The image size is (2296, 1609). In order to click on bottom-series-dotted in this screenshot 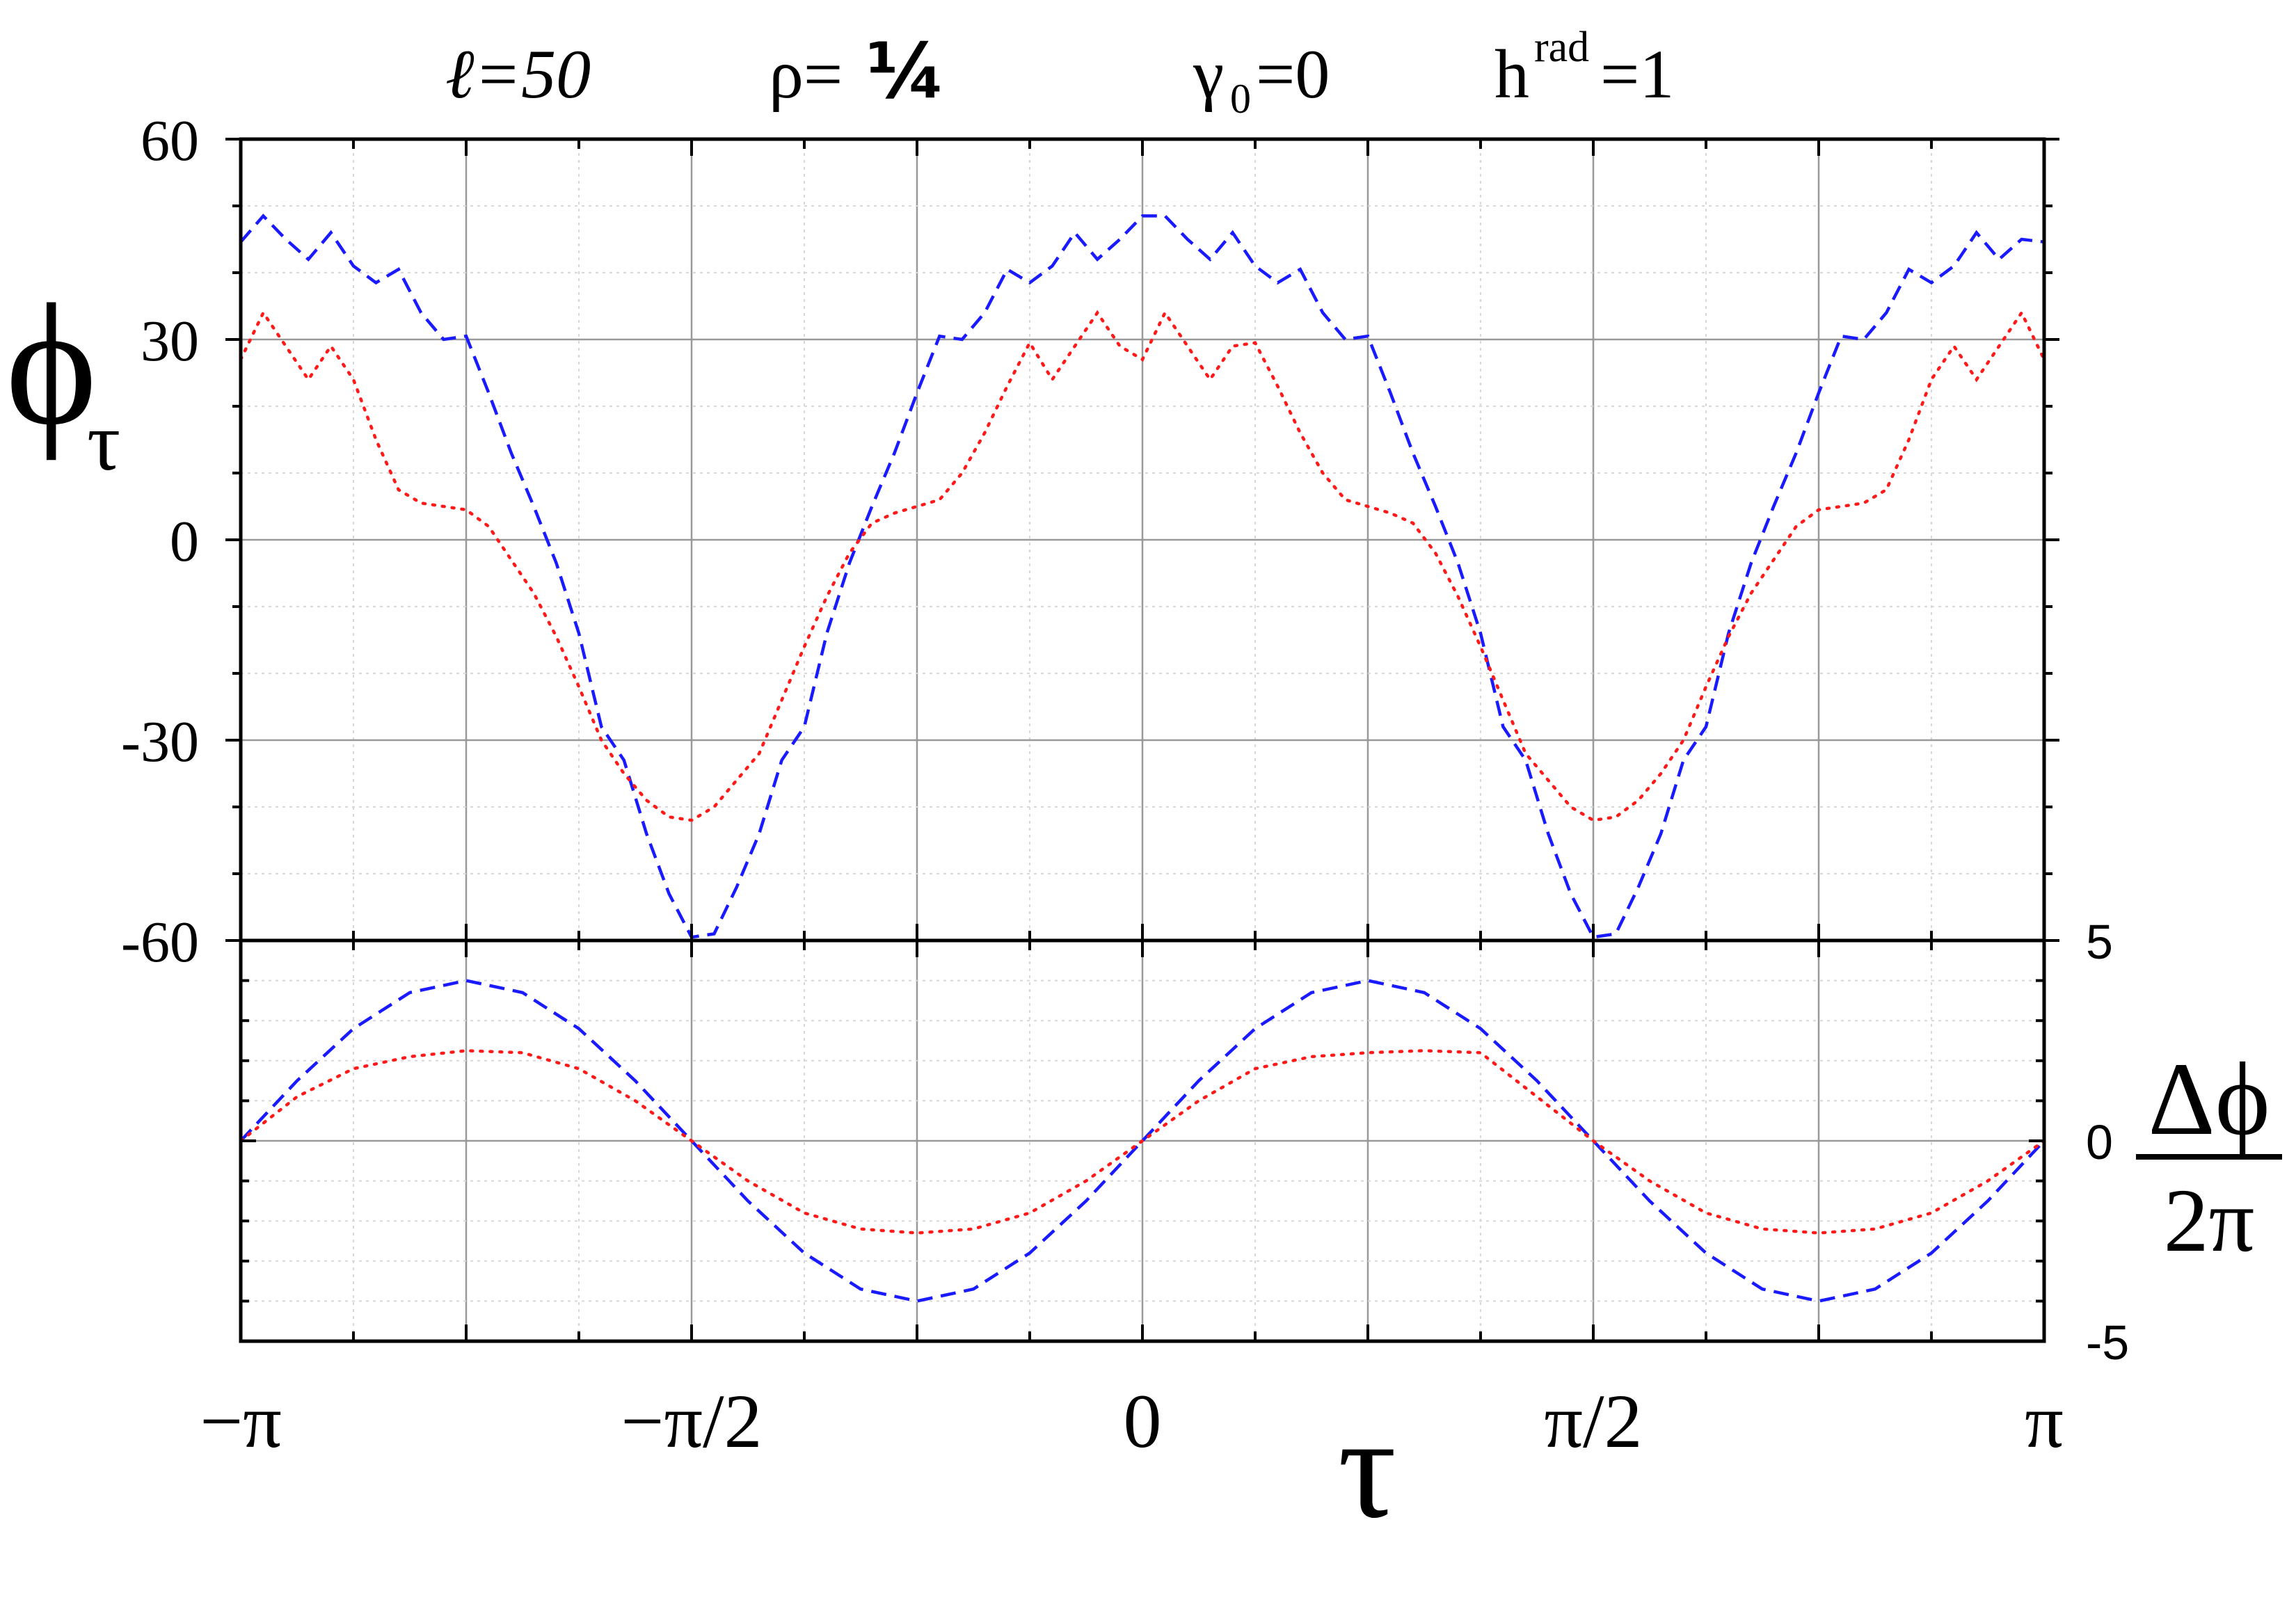, I will do `click(1142, 1142)`.